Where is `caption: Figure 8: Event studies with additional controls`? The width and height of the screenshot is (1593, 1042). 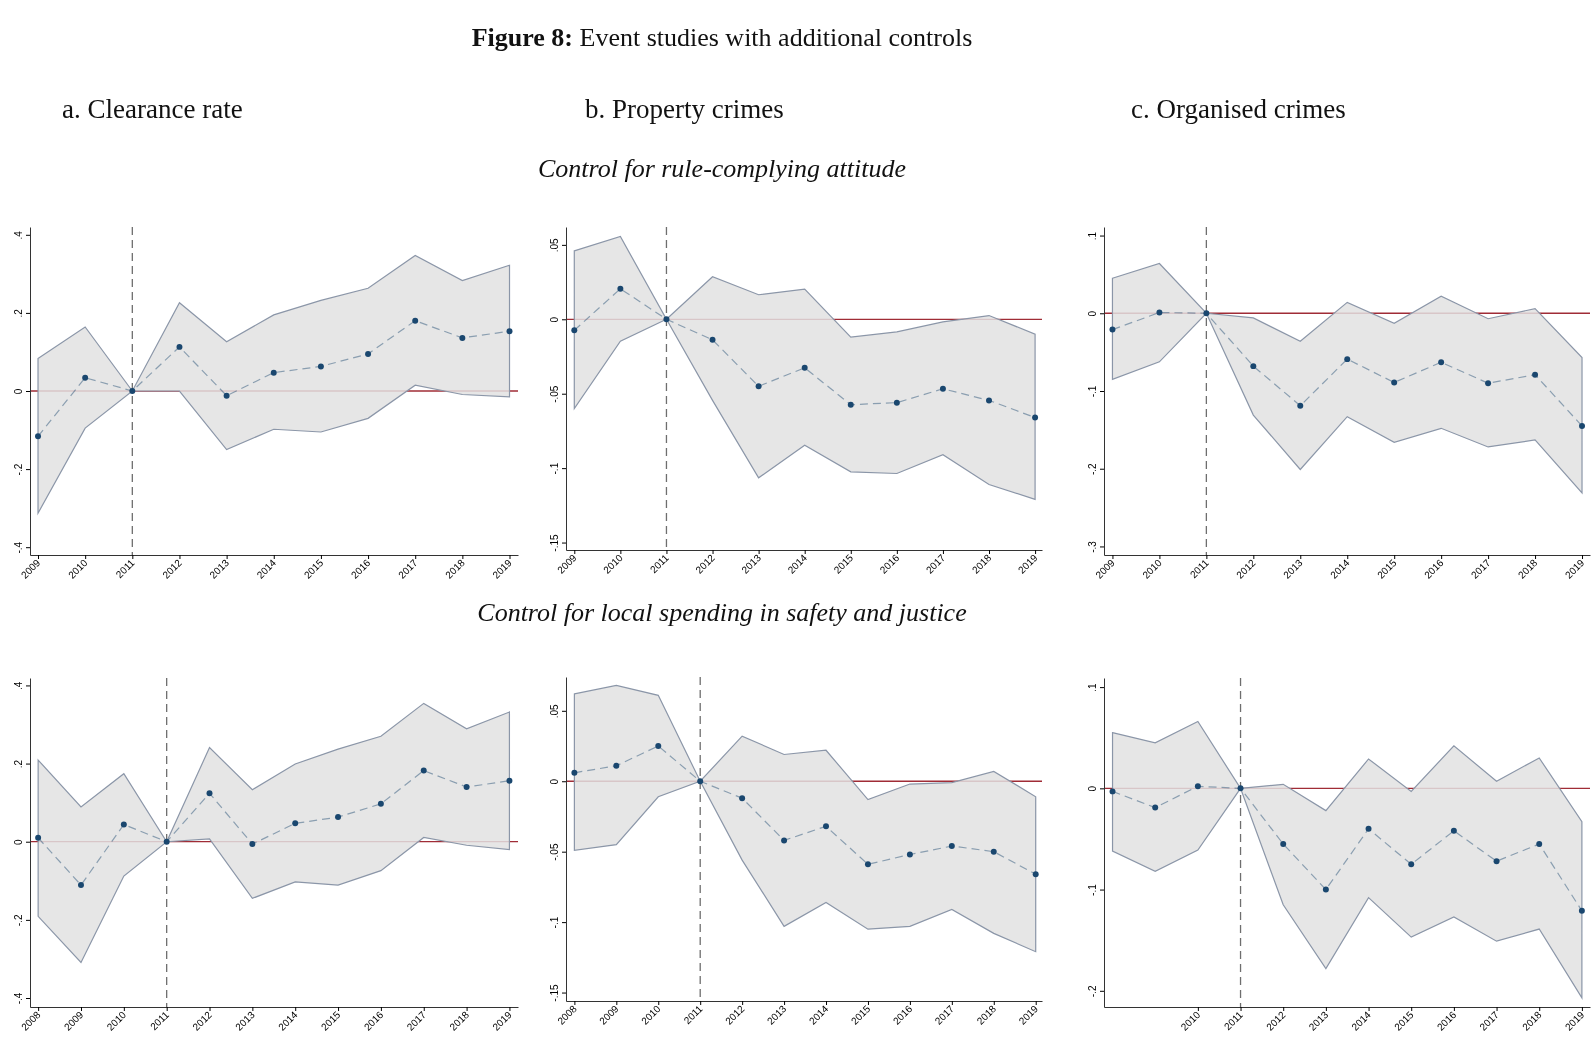
caption: Figure 8: Event studies with additional controls is located at coordinates (722, 37).